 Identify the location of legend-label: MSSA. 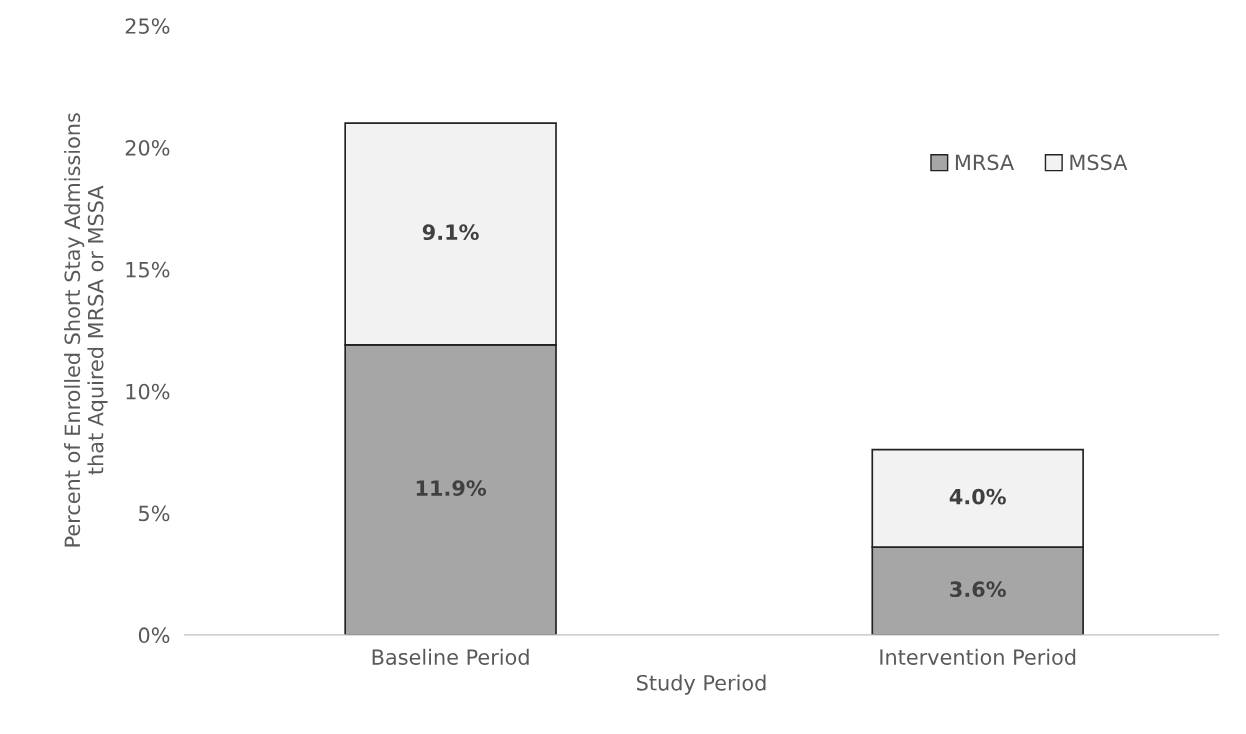
(1099, 162).